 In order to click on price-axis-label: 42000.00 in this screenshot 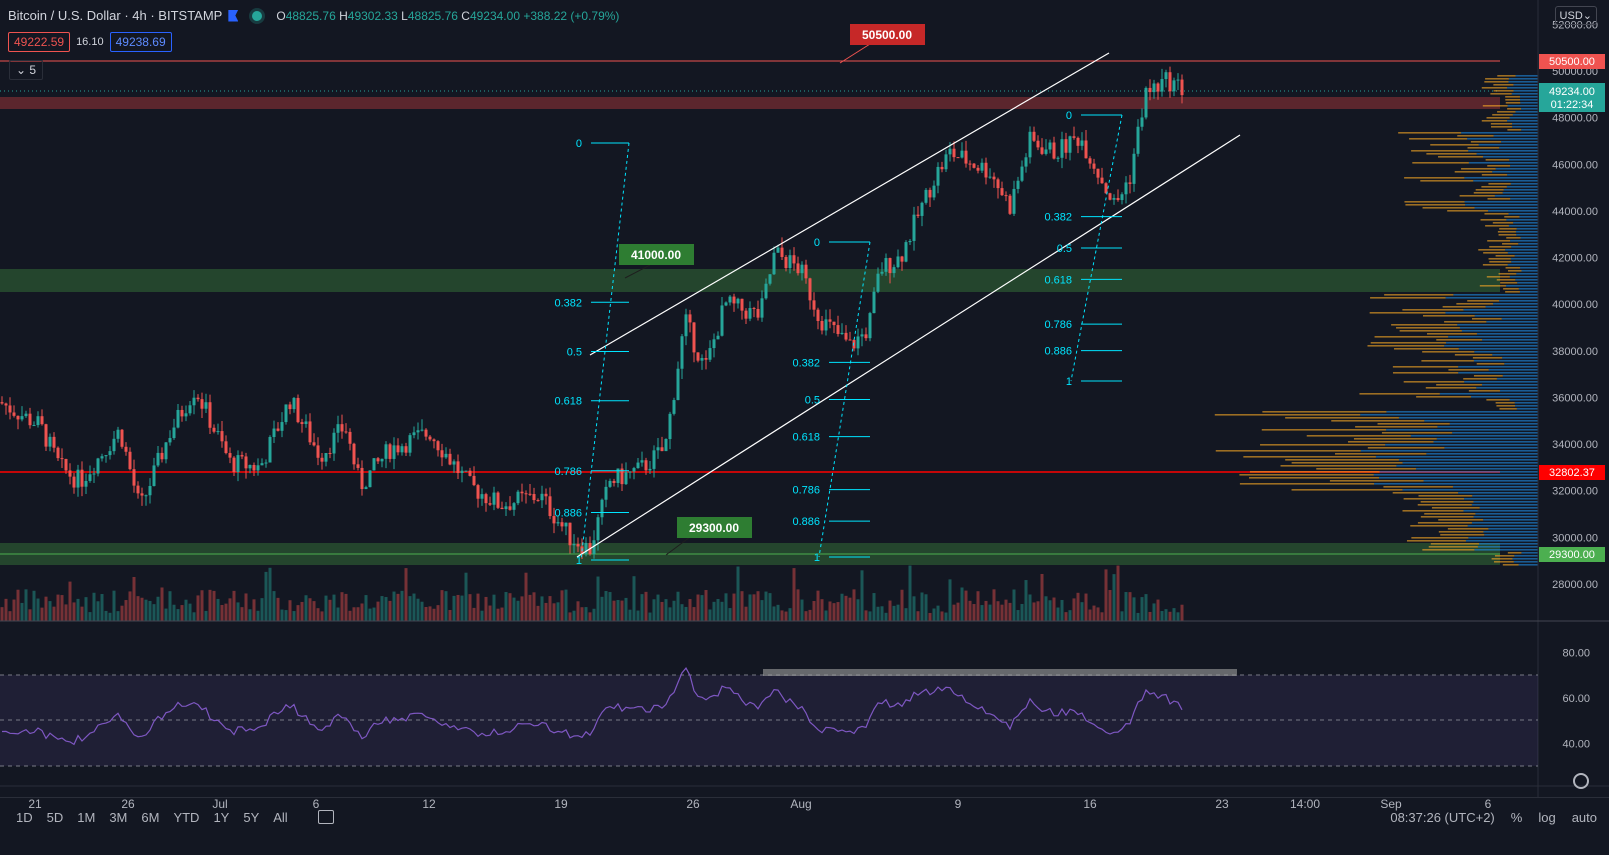, I will do `click(1575, 259)`.